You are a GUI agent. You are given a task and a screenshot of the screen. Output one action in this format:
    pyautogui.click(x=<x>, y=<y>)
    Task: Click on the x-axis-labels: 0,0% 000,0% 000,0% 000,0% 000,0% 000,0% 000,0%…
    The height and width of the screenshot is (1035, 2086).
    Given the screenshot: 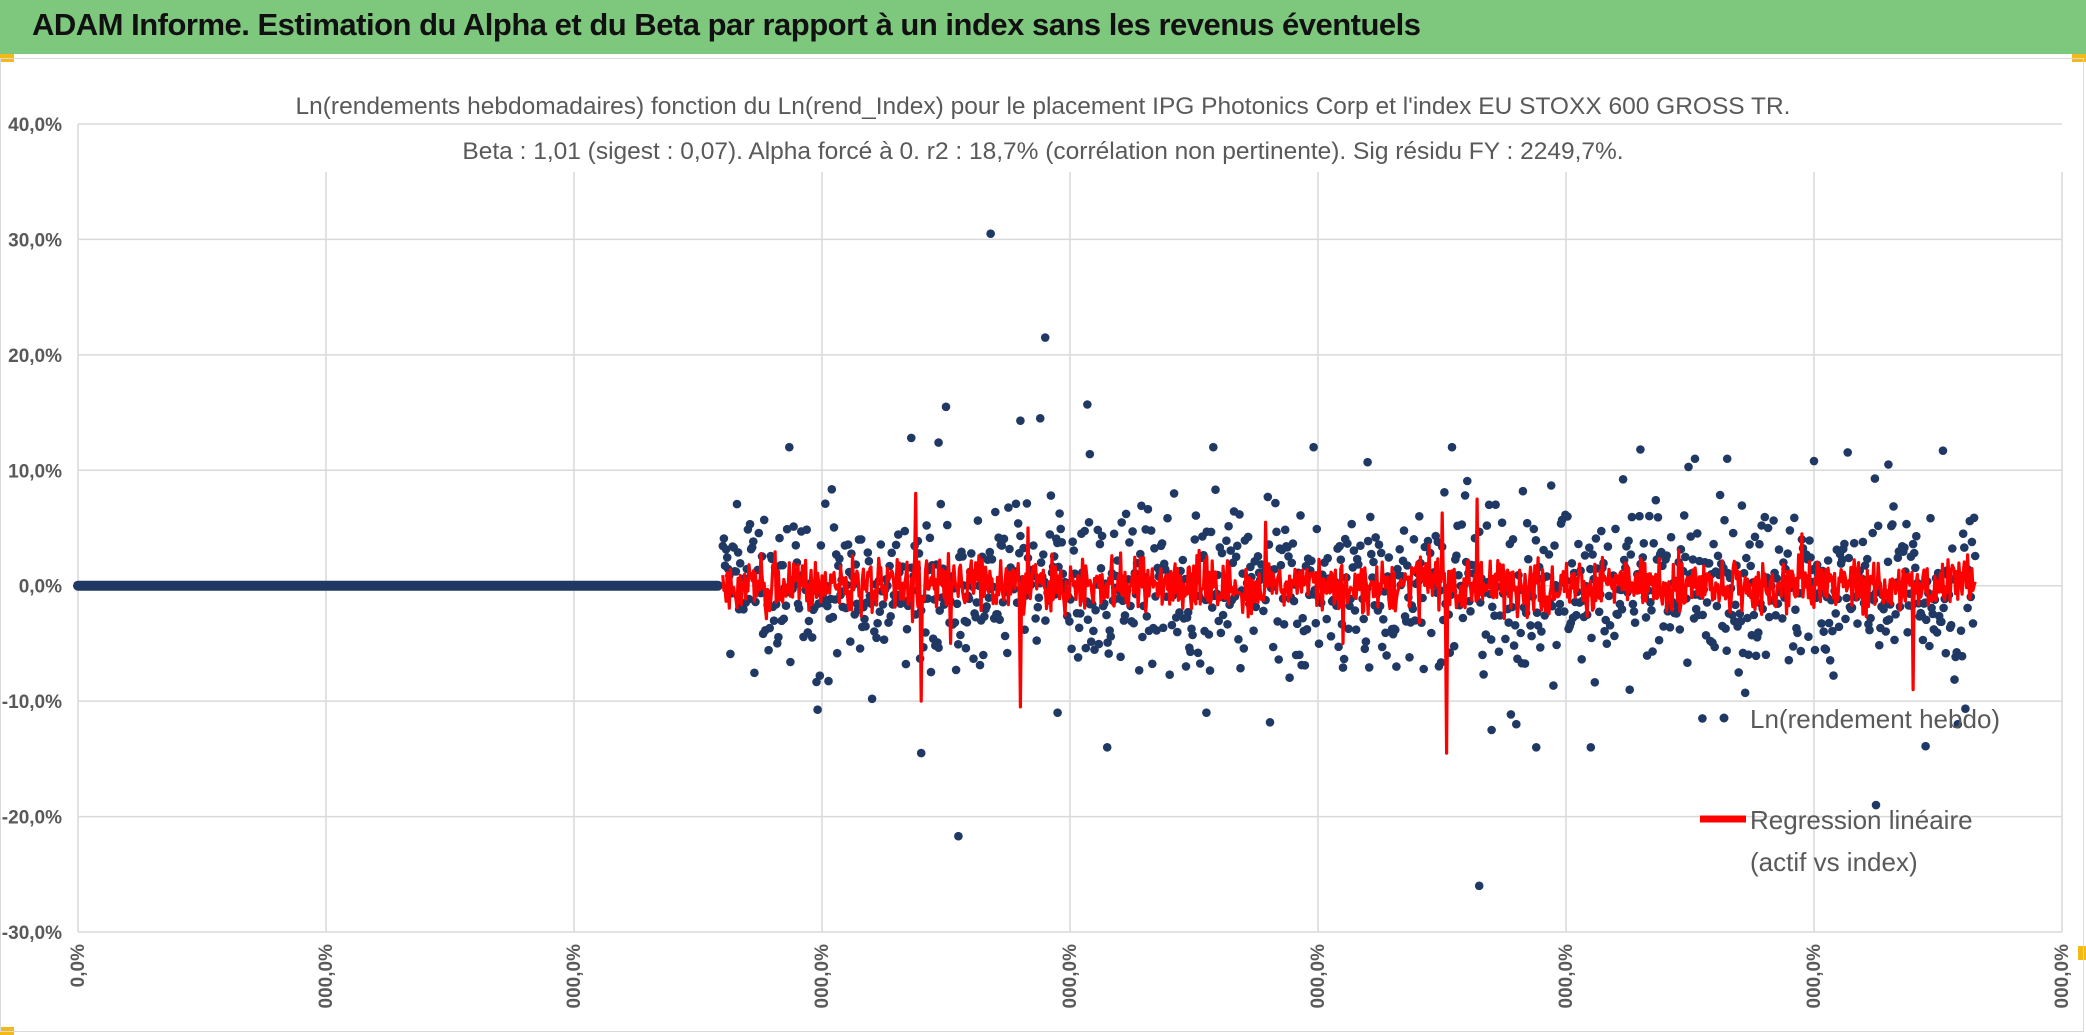 What is the action you would take?
    pyautogui.click(x=1070, y=976)
    